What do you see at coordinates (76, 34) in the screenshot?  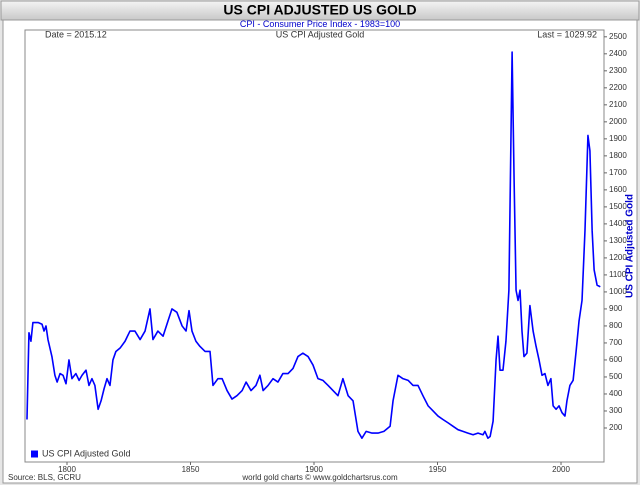 I see `date-label: Date = 2015.12` at bounding box center [76, 34].